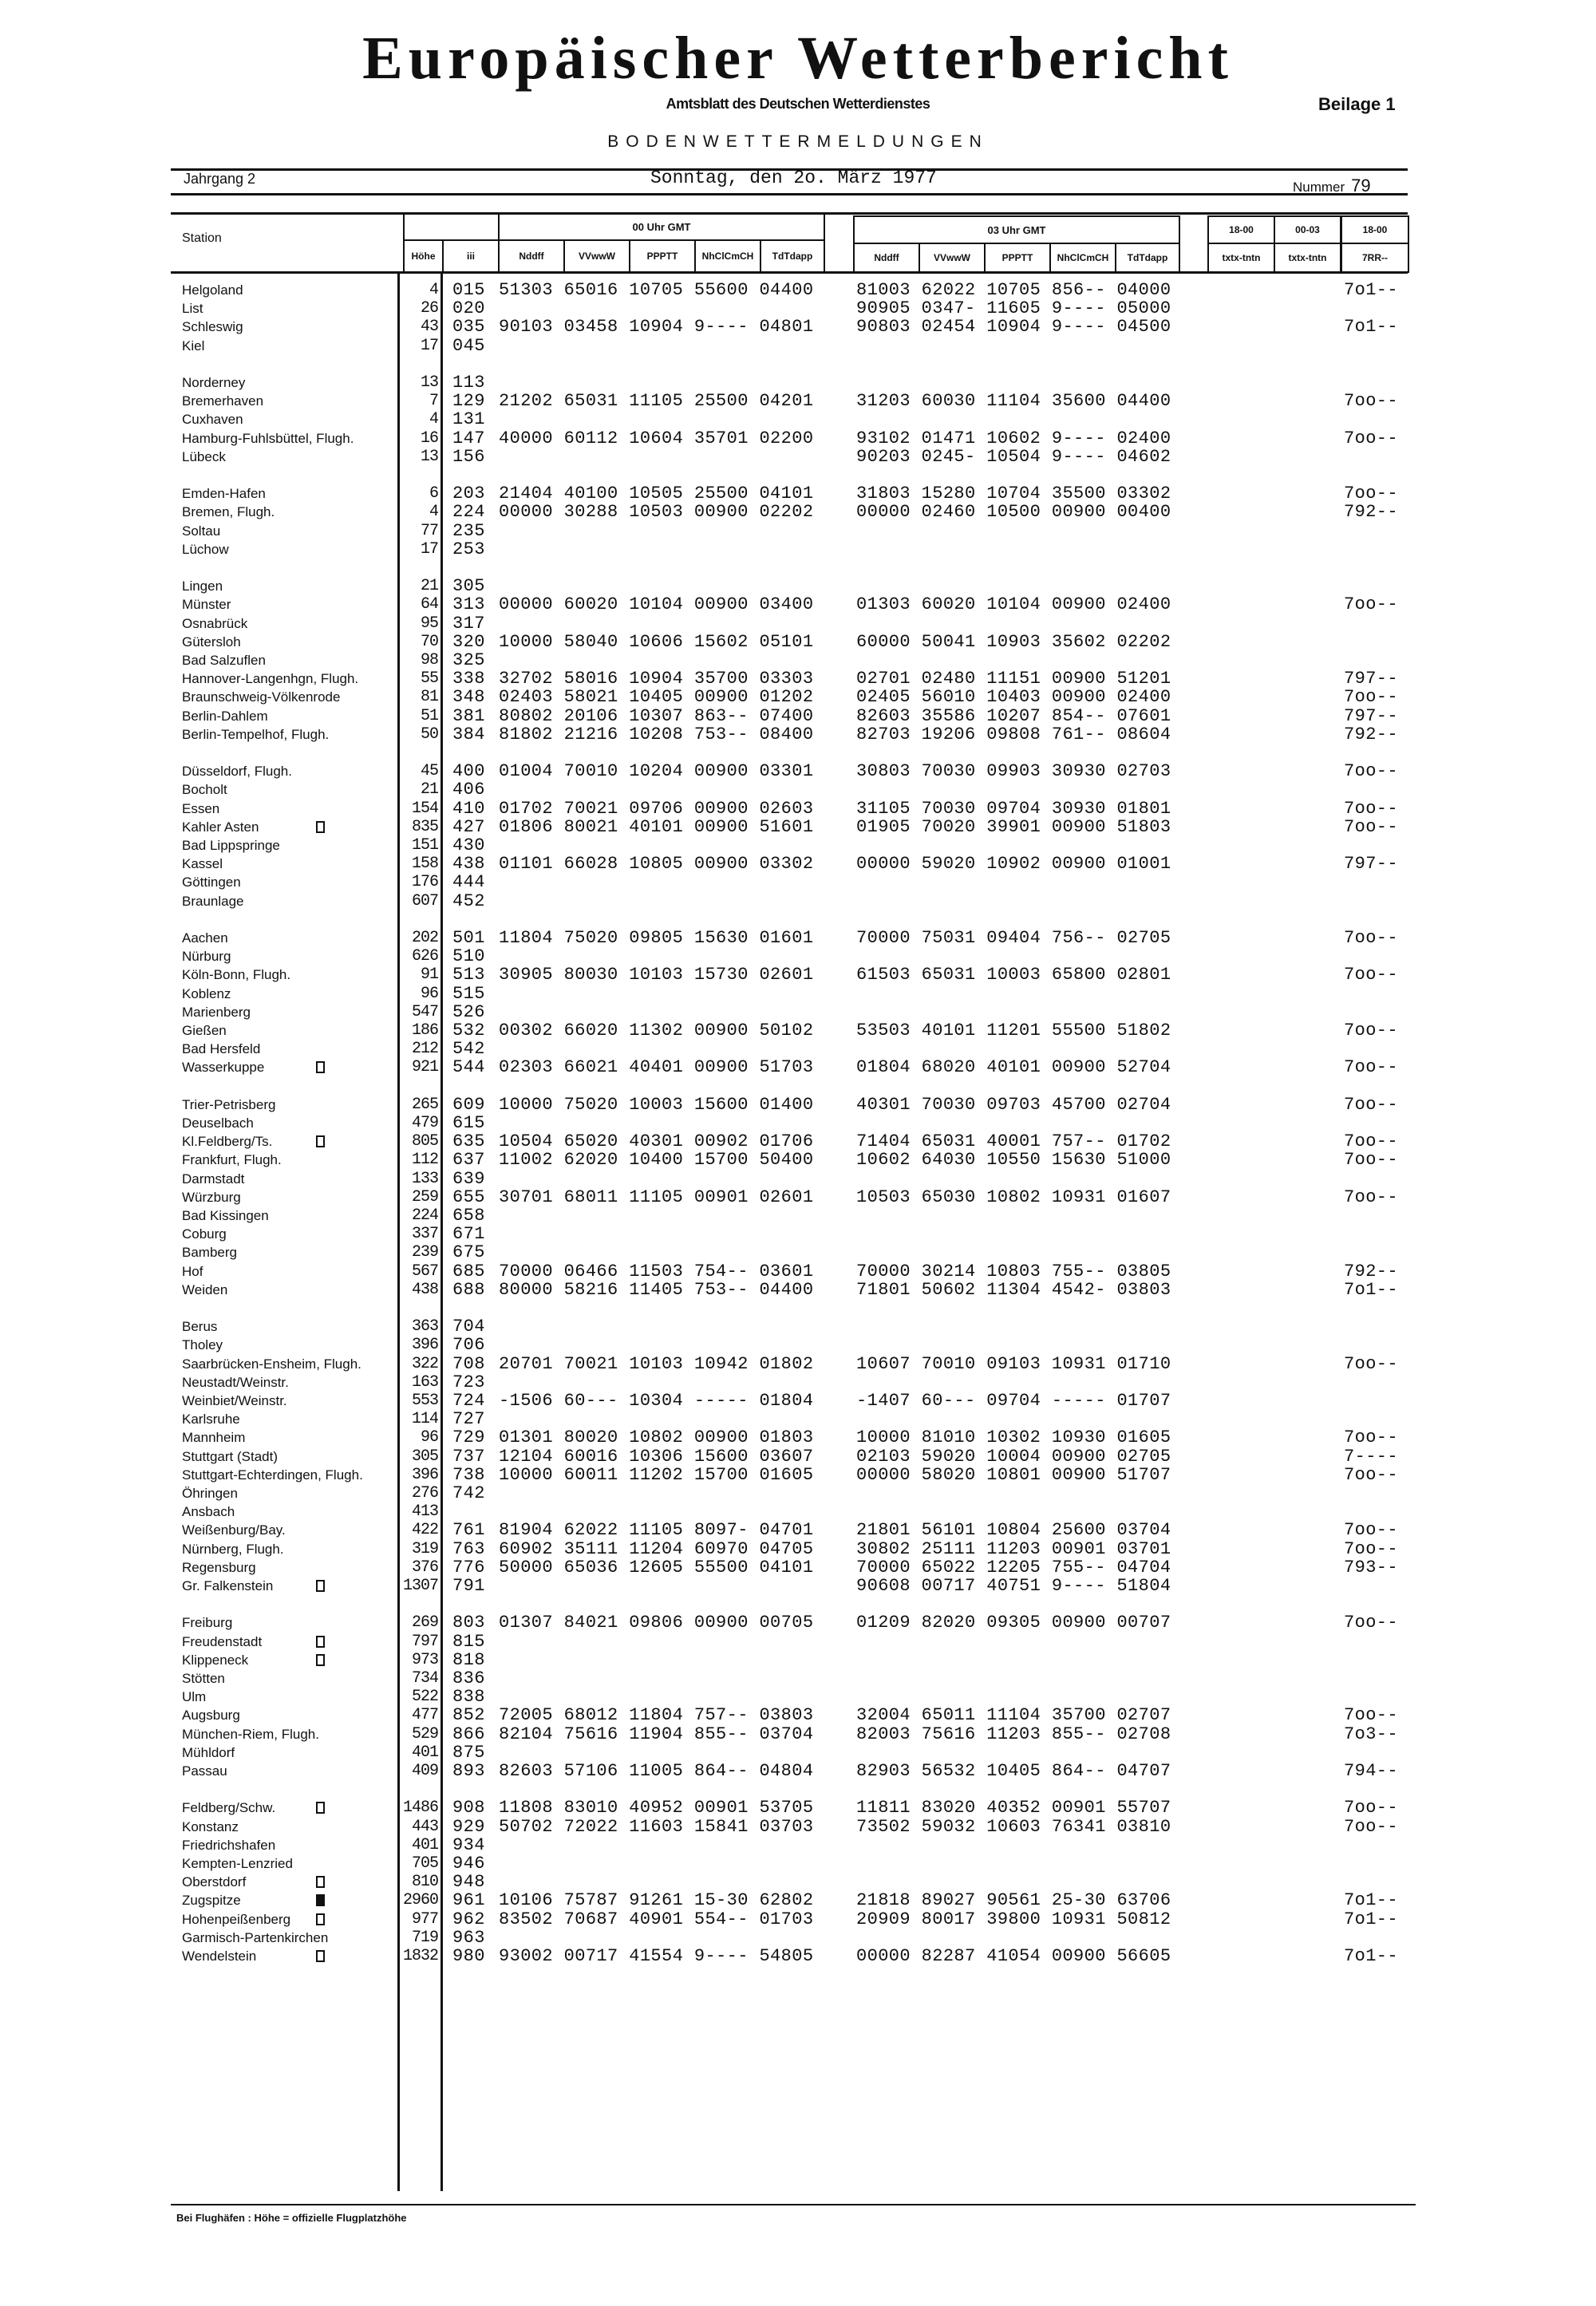 The image size is (1596, 2306). Describe the element at coordinates (210, 1493) in the screenshot. I see `station-name: Öhringen` at that location.